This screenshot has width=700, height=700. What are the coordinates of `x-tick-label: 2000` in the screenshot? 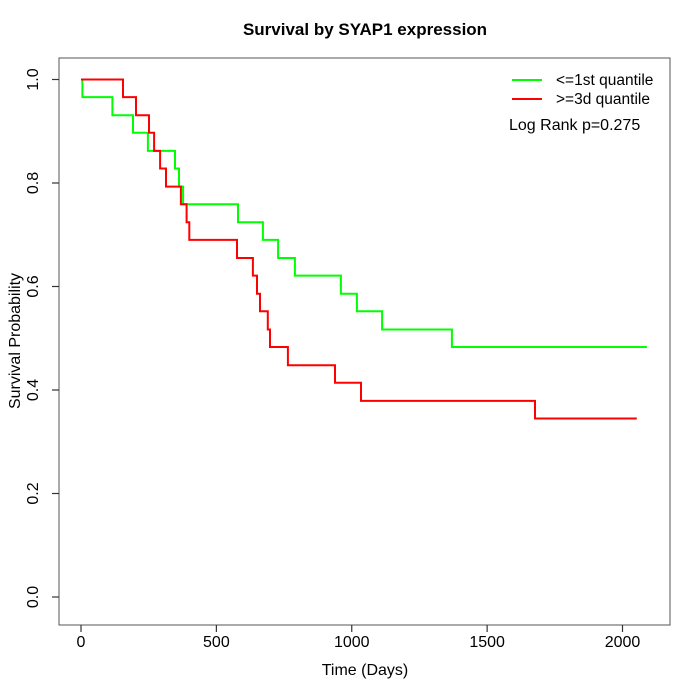 It's located at (623, 642).